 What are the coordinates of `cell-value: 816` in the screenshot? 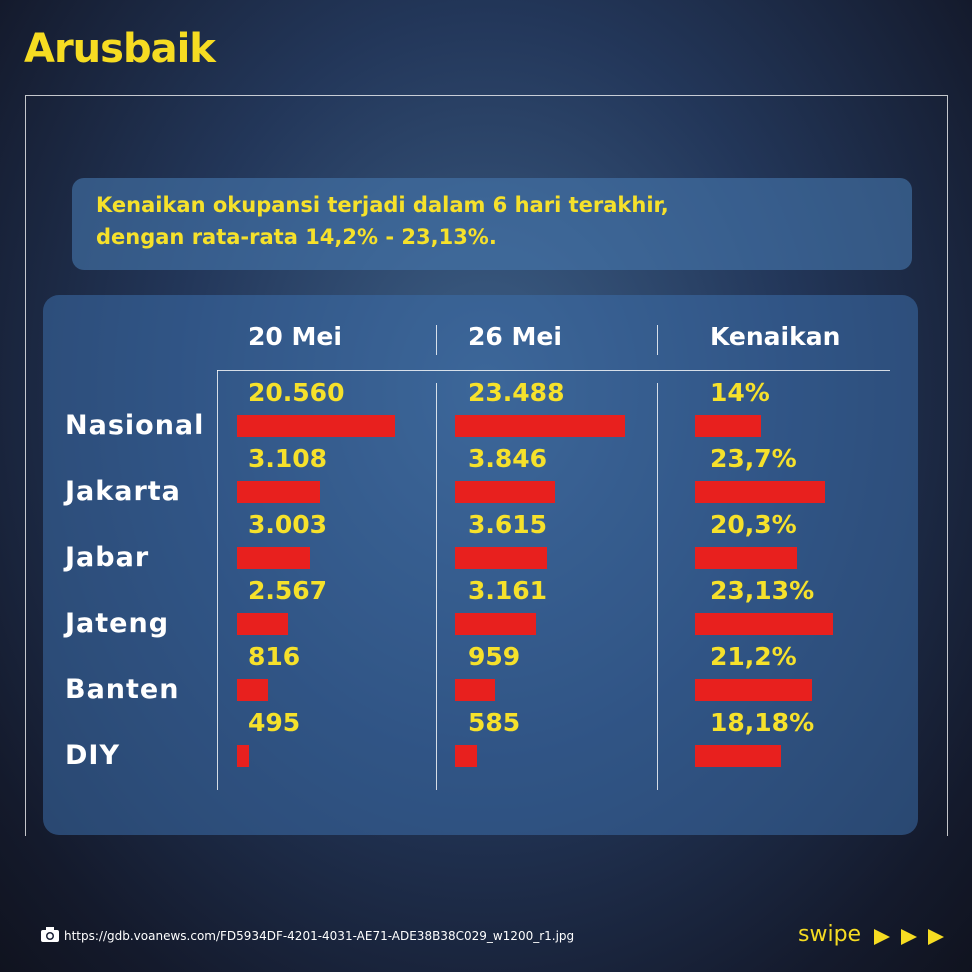 It's located at (274, 656).